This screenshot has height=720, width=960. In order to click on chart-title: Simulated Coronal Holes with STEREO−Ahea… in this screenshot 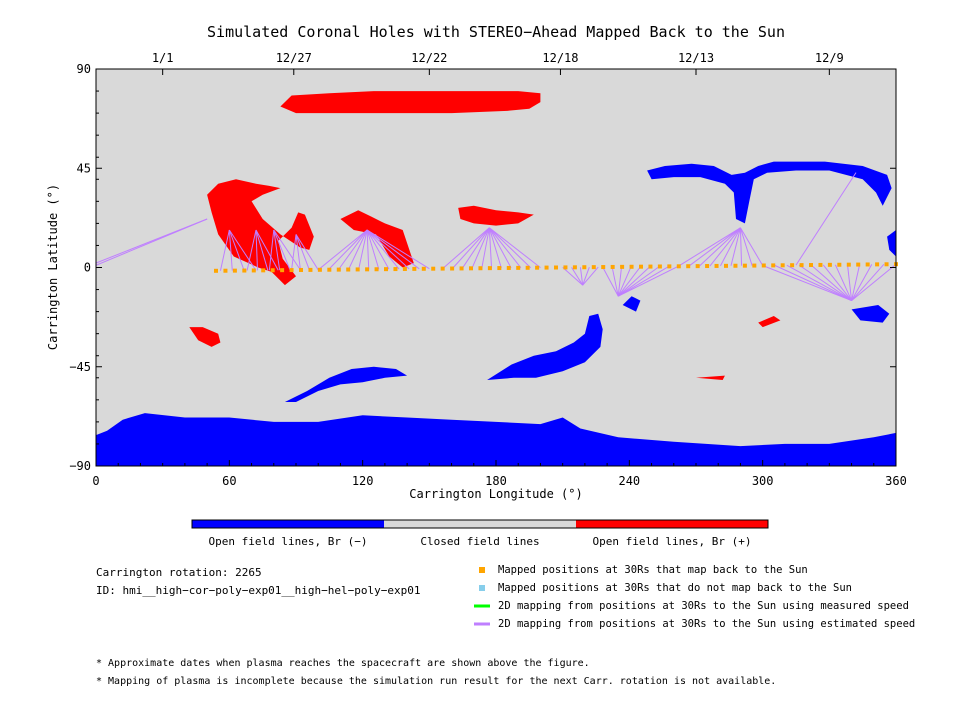, I will do `click(496, 32)`.